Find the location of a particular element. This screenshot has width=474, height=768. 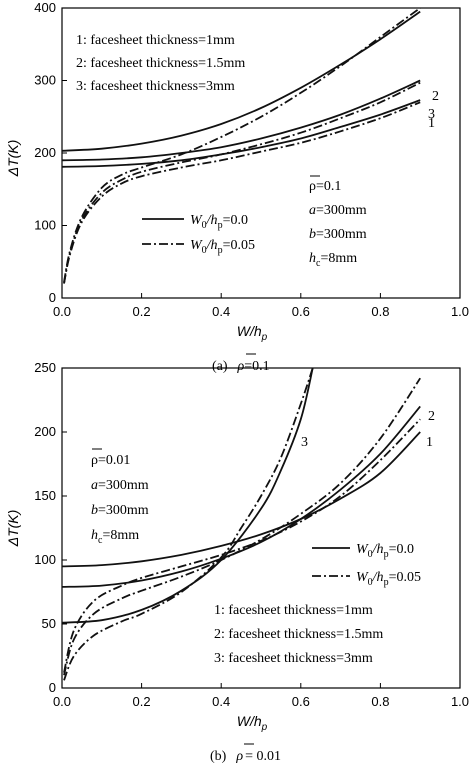

panel-b-y-tick-label: 0 is located at coordinates (52, 687).